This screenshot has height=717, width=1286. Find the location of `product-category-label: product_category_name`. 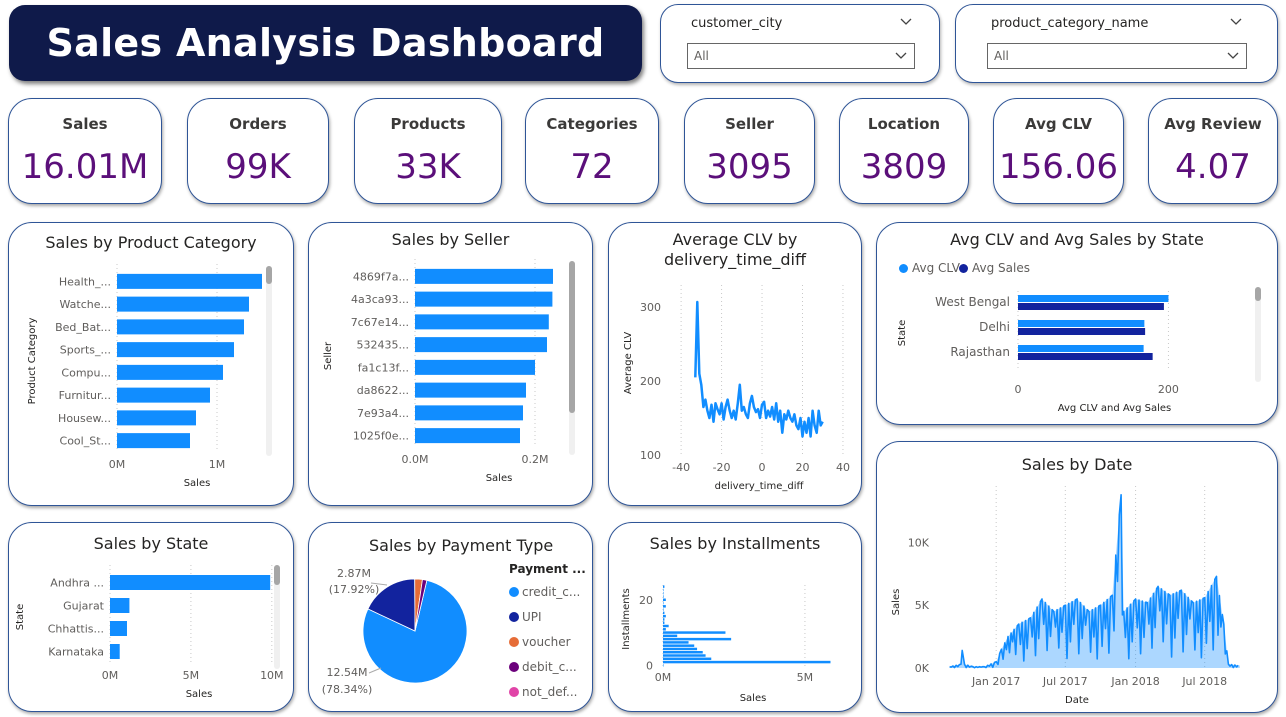

product-category-label: product_category_name is located at coordinates (1070, 23).